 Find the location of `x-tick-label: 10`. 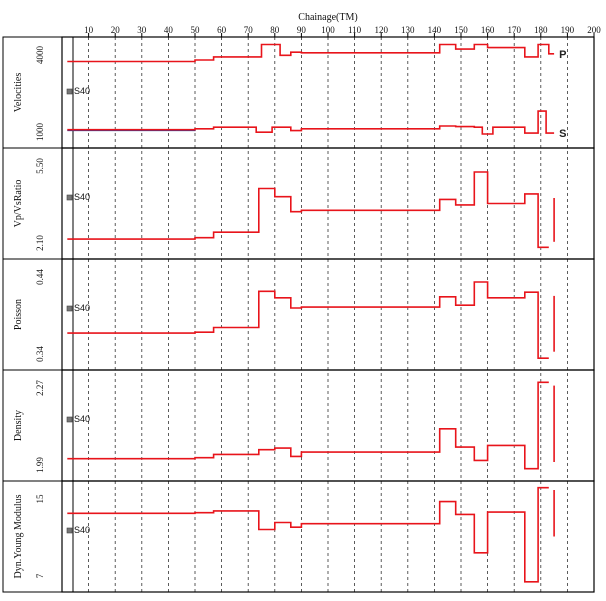

x-tick-label: 10 is located at coordinates (89, 30).